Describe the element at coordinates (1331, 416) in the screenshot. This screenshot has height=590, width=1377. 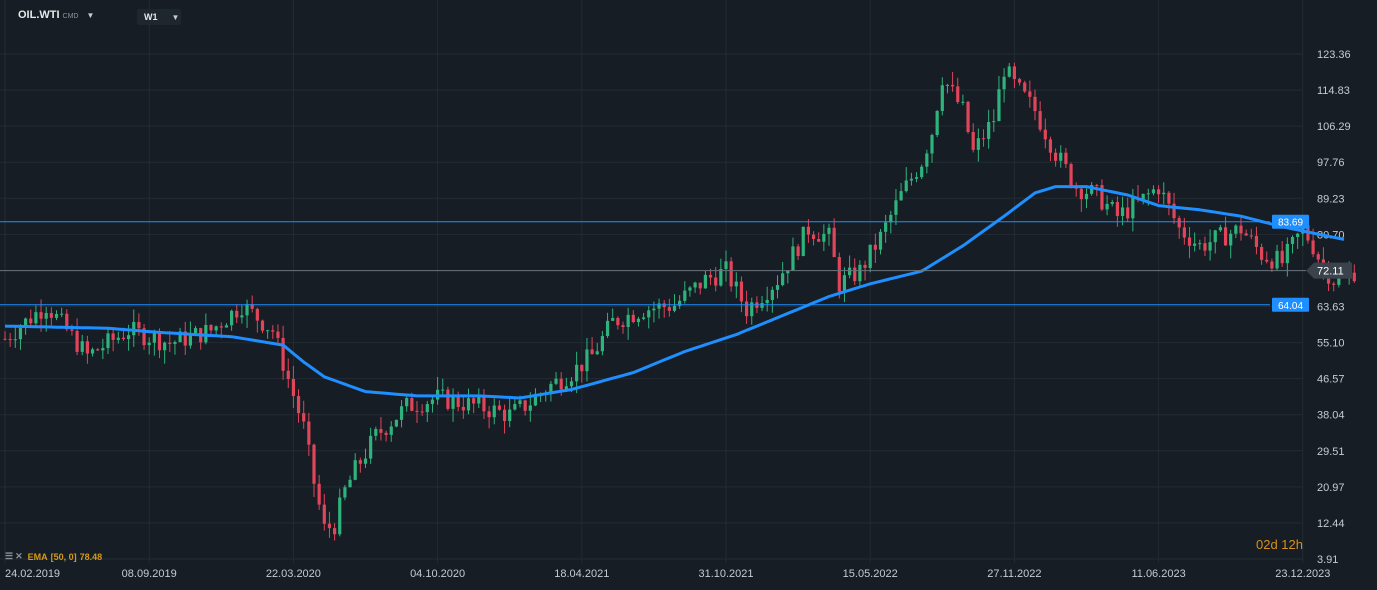
I see `y-tick-label: 38.04` at that location.